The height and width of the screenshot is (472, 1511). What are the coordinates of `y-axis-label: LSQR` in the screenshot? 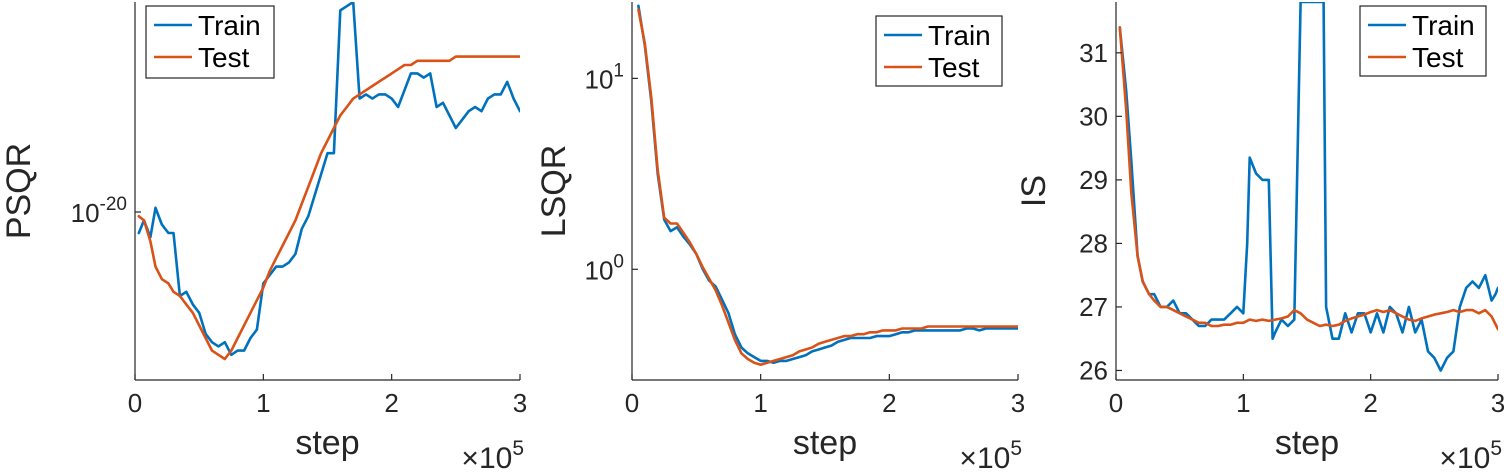 It's located at (554, 191).